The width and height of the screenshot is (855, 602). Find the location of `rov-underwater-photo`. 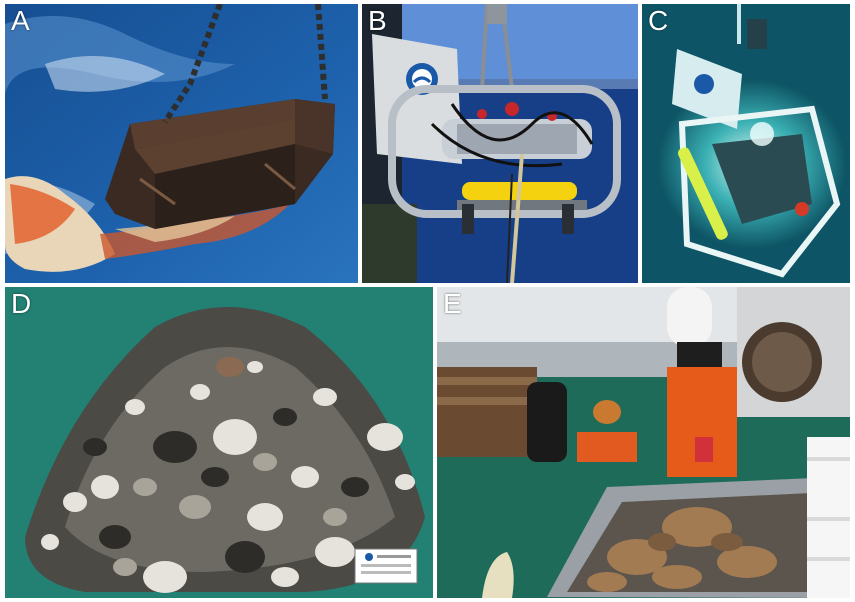

rov-underwater-photo is located at coordinates (746, 143).